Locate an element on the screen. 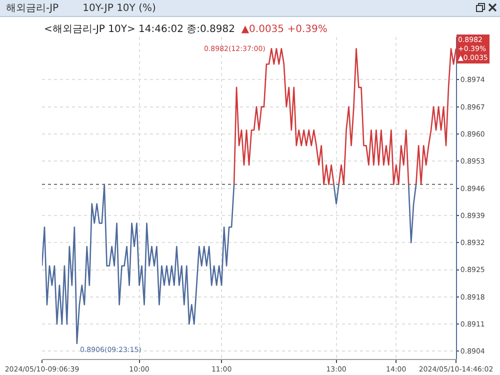 This screenshot has width=500, height=375. chart-subtitle: 10Y-JP 10Y (%) is located at coordinates (119, 8).